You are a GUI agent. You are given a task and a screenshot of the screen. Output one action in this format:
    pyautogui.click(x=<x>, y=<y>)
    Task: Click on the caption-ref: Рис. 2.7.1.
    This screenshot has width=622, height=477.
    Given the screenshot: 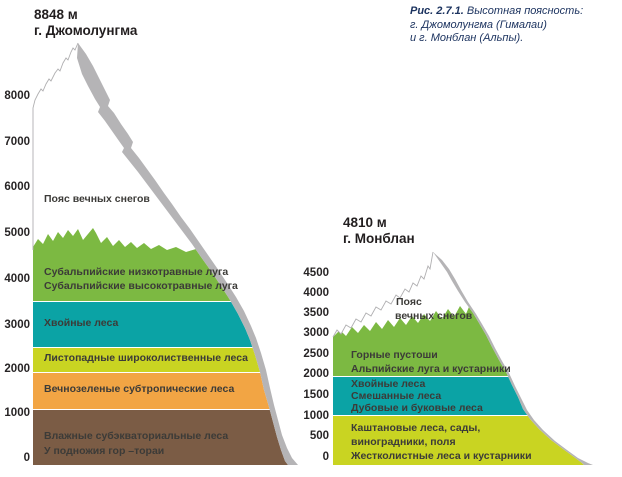 What is the action you would take?
    pyautogui.click(x=437, y=11)
    